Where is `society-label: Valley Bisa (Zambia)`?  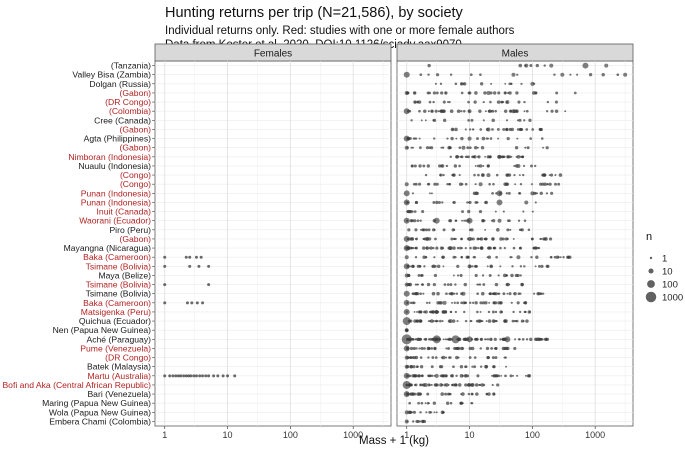
society-label: Valley Bisa (Zambia) is located at coordinates (111, 75).